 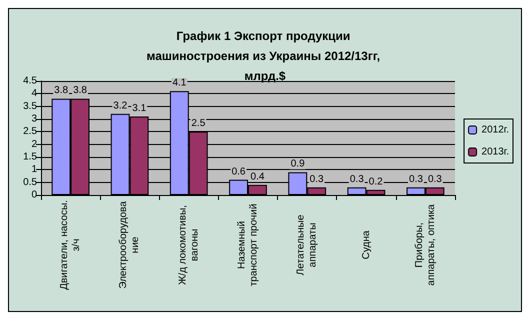 I want to click on x-tick-label: Ж/д локомотивы, вагоны, so click(x=188, y=245).